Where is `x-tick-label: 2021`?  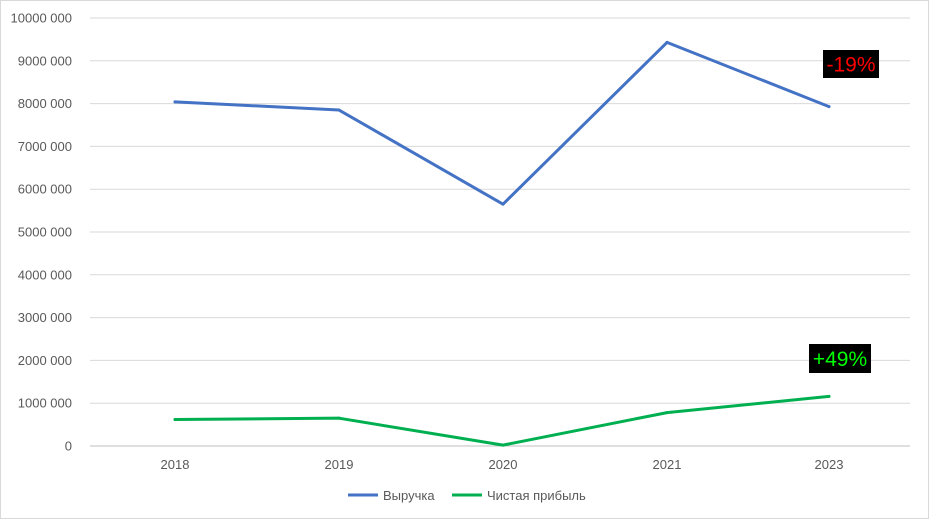 x-tick-label: 2021 is located at coordinates (667, 464).